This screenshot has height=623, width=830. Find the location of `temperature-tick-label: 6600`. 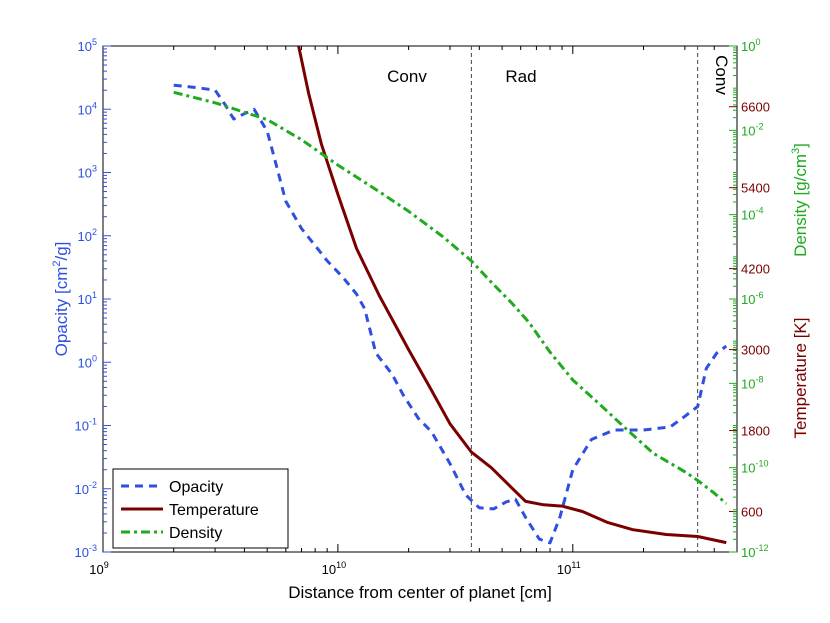

temperature-tick-label: 6600 is located at coordinates (755, 107).